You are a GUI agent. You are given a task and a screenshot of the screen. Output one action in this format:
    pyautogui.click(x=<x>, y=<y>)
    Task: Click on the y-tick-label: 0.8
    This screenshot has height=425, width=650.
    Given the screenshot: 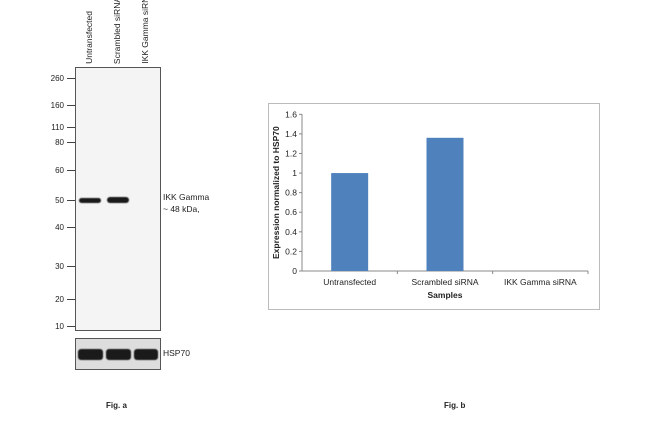 What is the action you would take?
    pyautogui.click(x=291, y=193)
    